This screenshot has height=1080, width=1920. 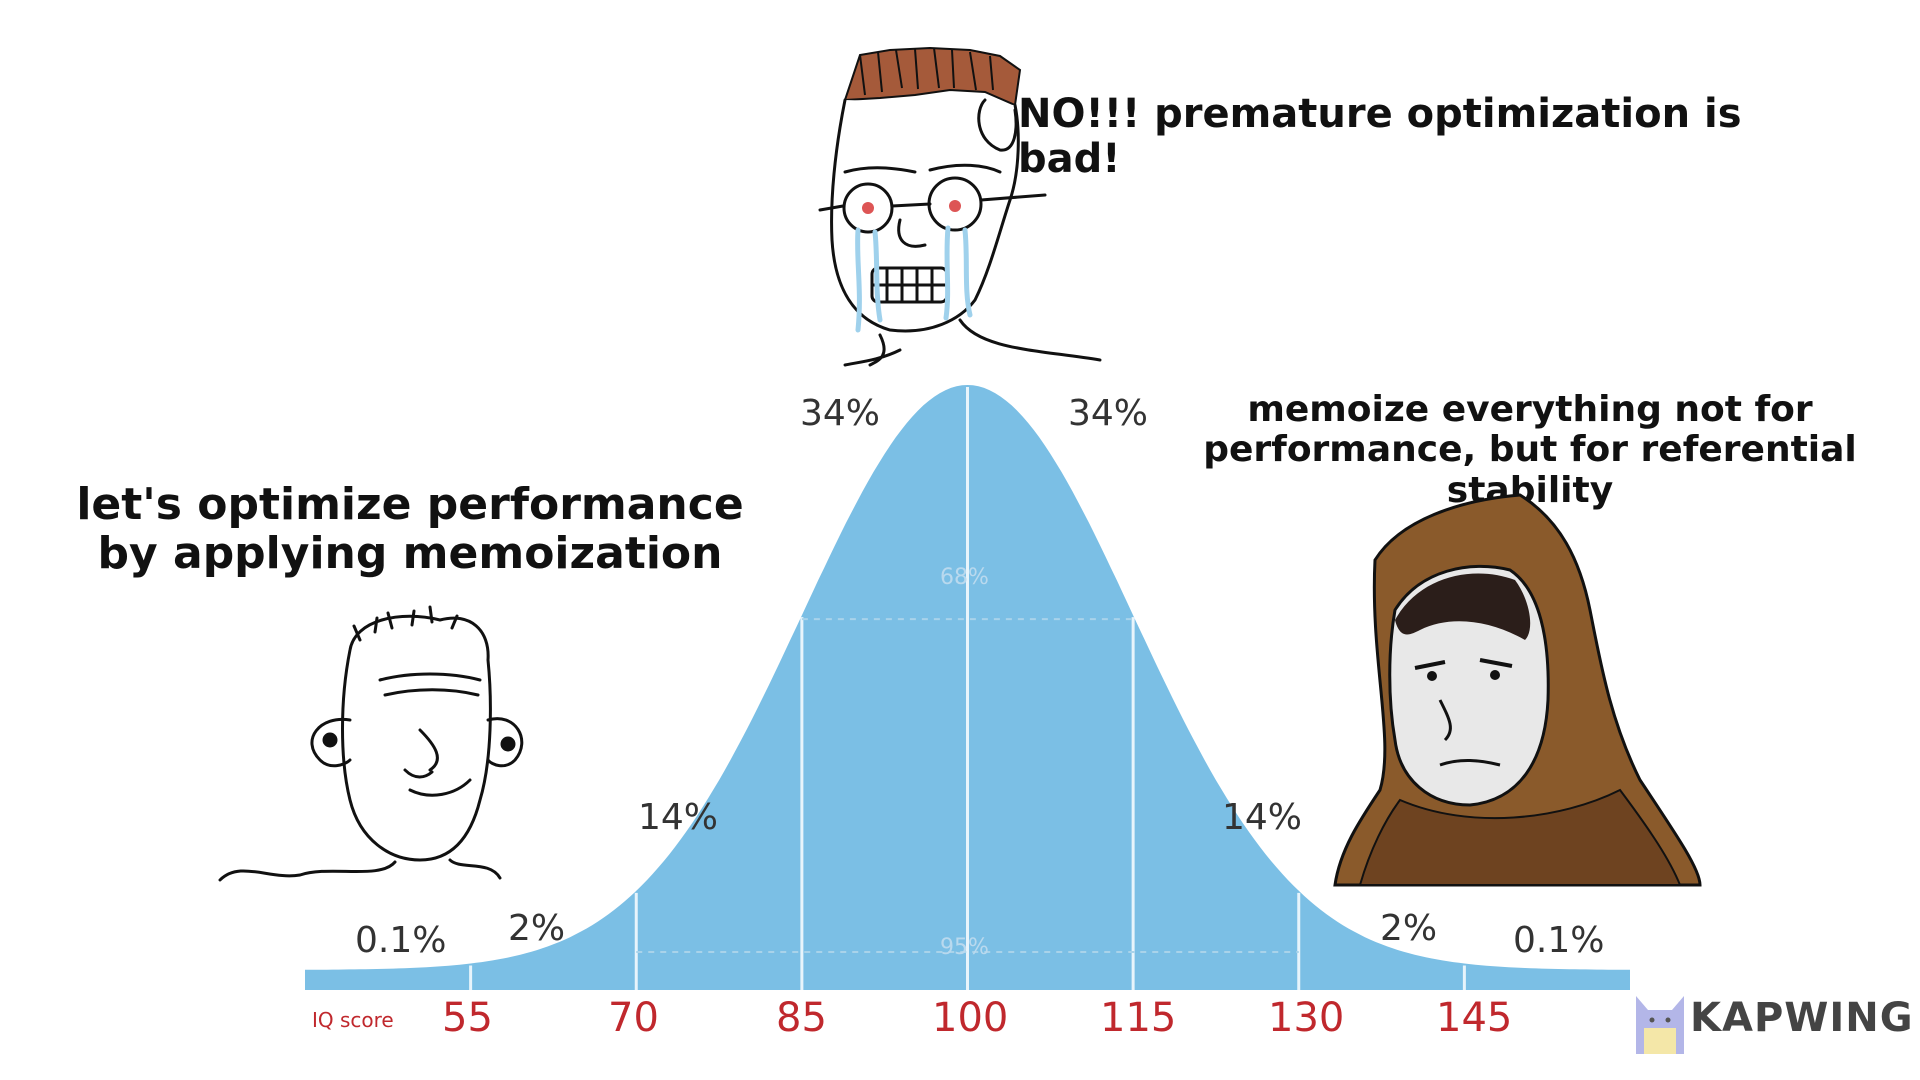 I want to click on segment-label-2: 2%, so click(x=537, y=928).